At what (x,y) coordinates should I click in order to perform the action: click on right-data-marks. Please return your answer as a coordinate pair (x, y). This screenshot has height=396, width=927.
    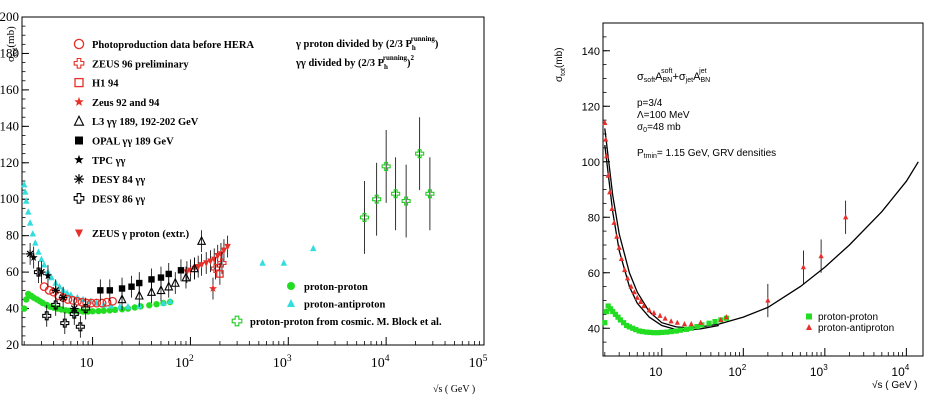
    Looking at the image, I should click on (725, 227).